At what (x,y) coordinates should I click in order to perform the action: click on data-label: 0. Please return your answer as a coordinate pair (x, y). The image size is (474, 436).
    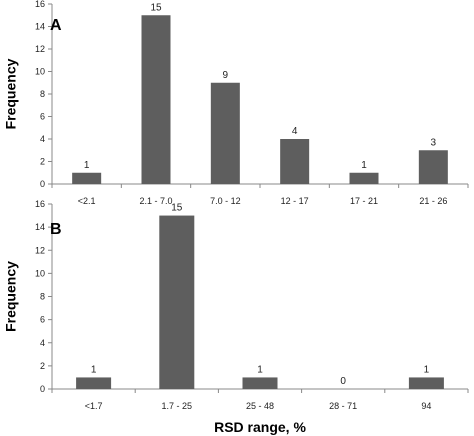
    Looking at the image, I should click on (343, 381).